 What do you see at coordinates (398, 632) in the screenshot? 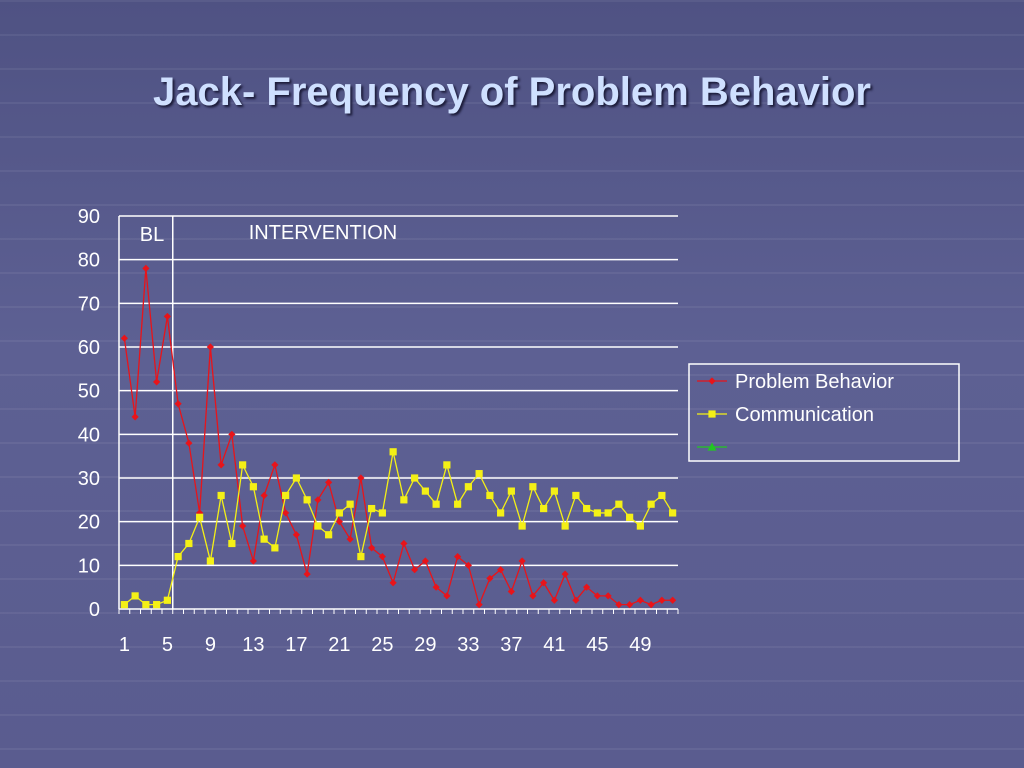
I see `x-tick-labels: 1 5 9 13 17 21 25 29 33 37 41 45 49` at bounding box center [398, 632].